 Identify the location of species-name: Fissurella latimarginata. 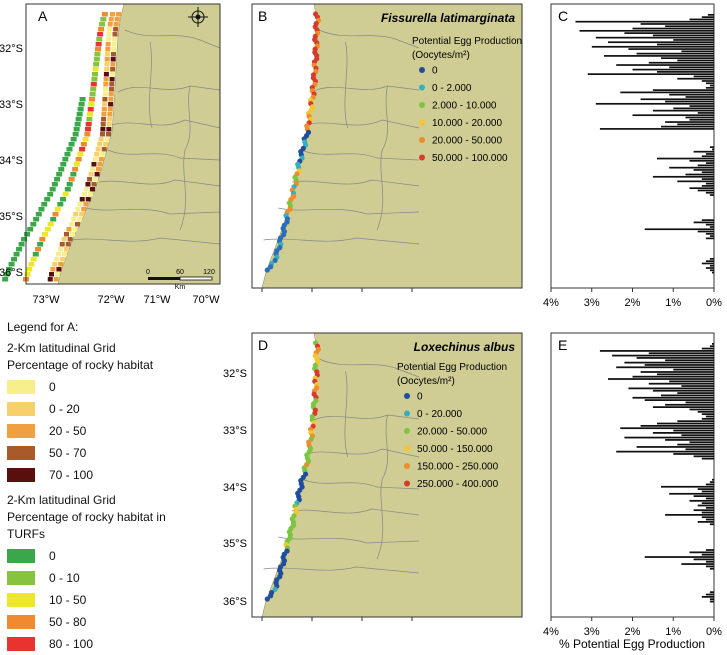
(448, 18).